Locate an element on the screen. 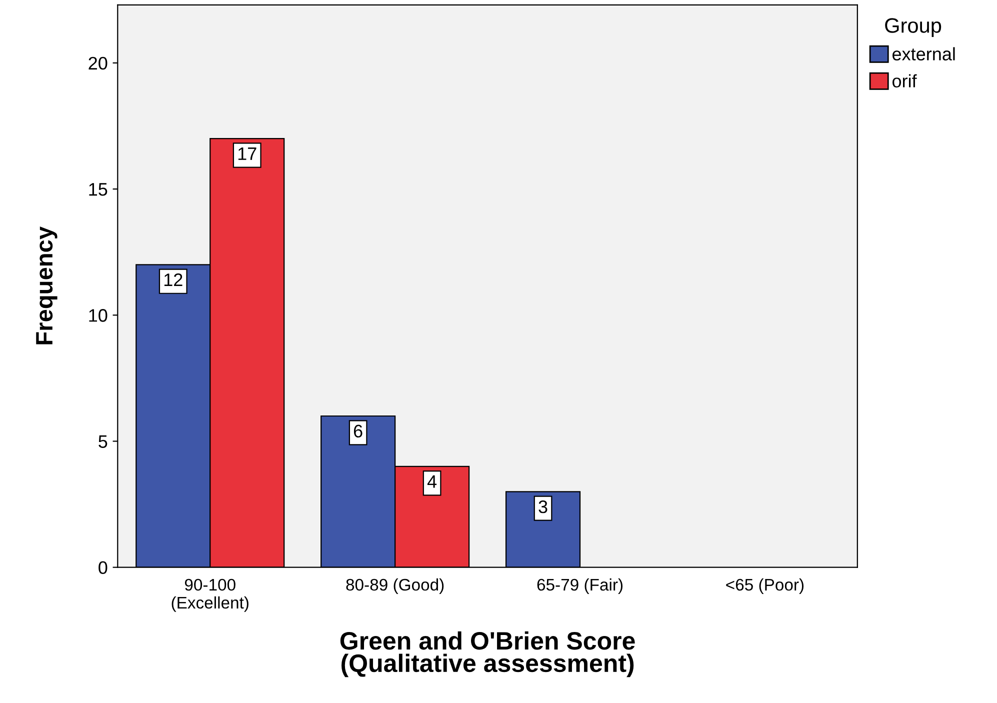  legend-label: external is located at coordinates (923, 53).